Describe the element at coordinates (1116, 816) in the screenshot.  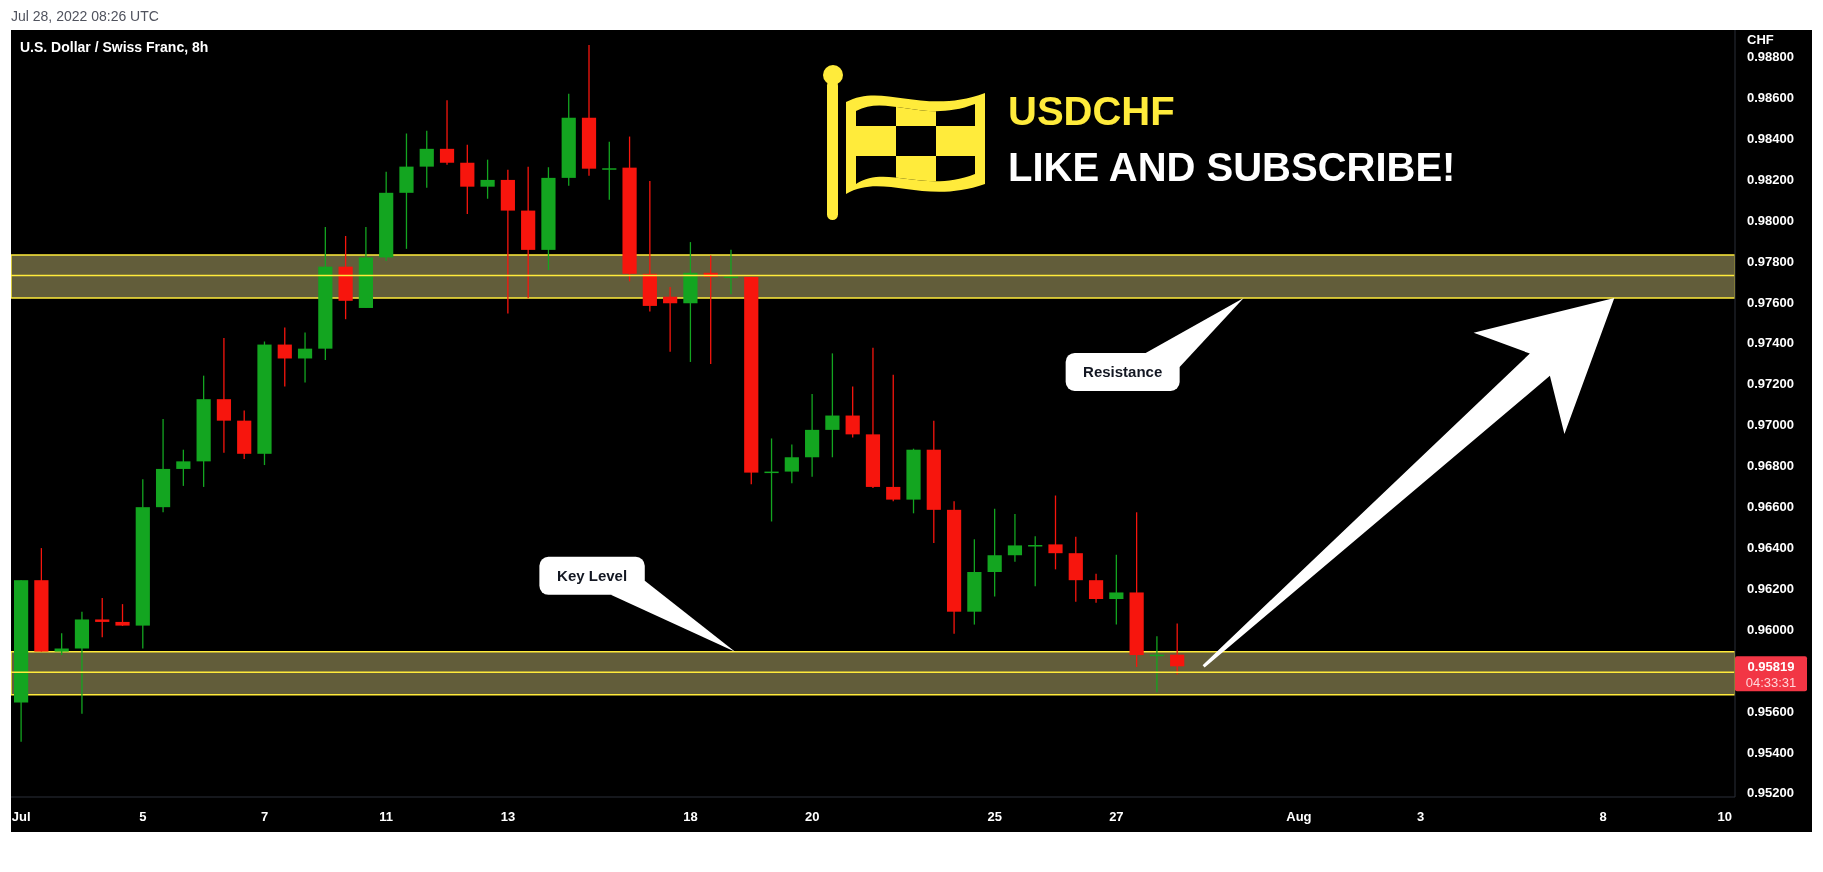
I see `x-tick-label: 27` at that location.